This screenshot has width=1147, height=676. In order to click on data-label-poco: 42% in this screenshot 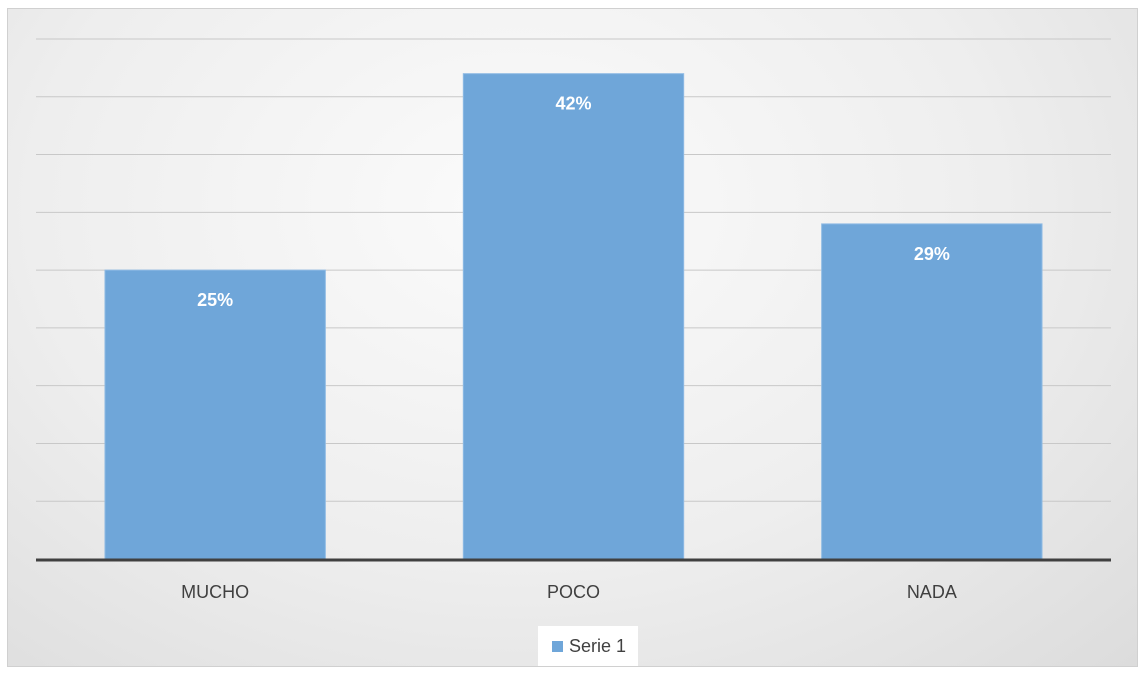, I will do `click(573, 104)`.